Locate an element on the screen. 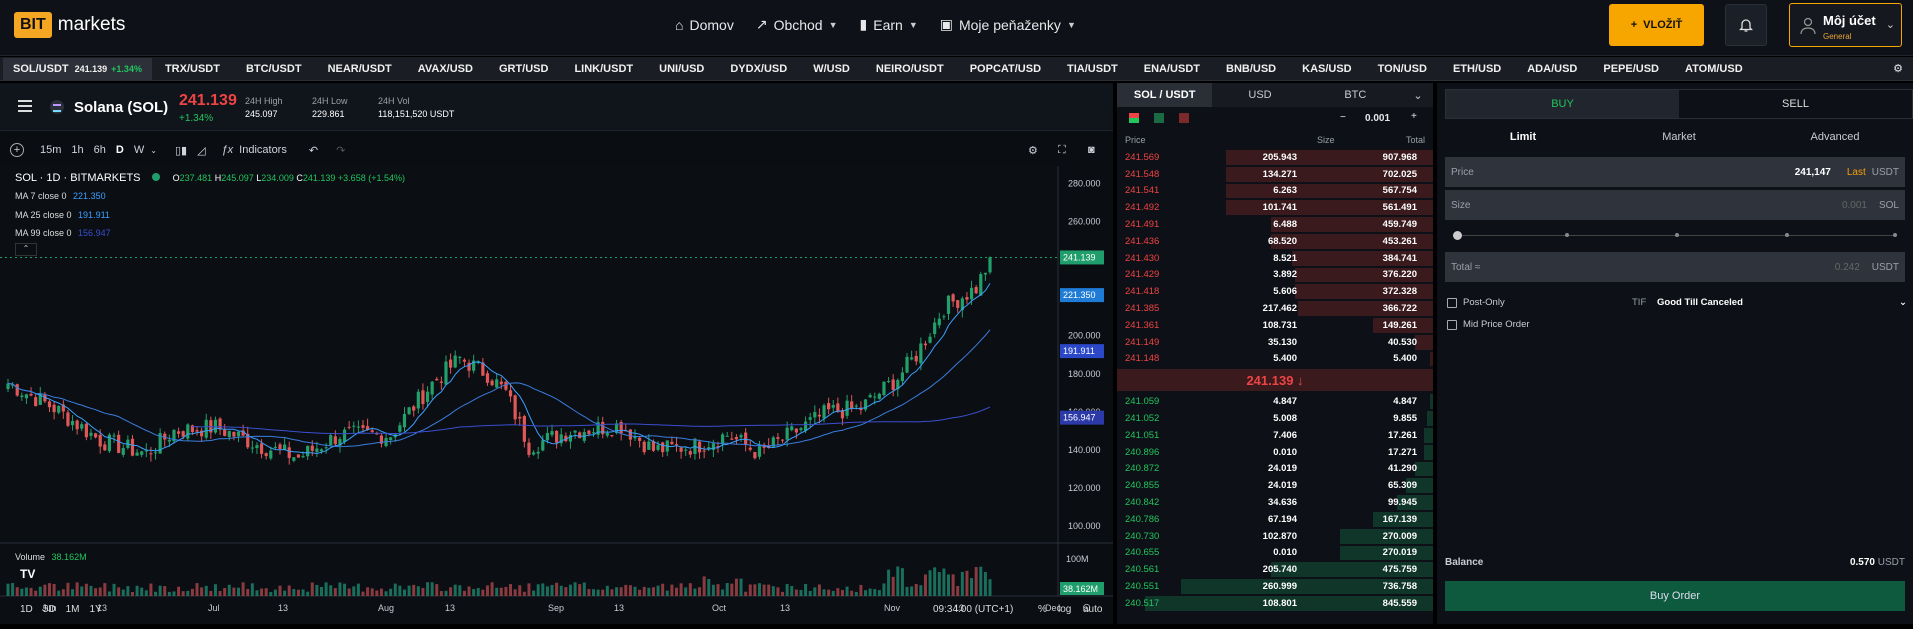  decrease-step-button: − is located at coordinates (1343, 117).